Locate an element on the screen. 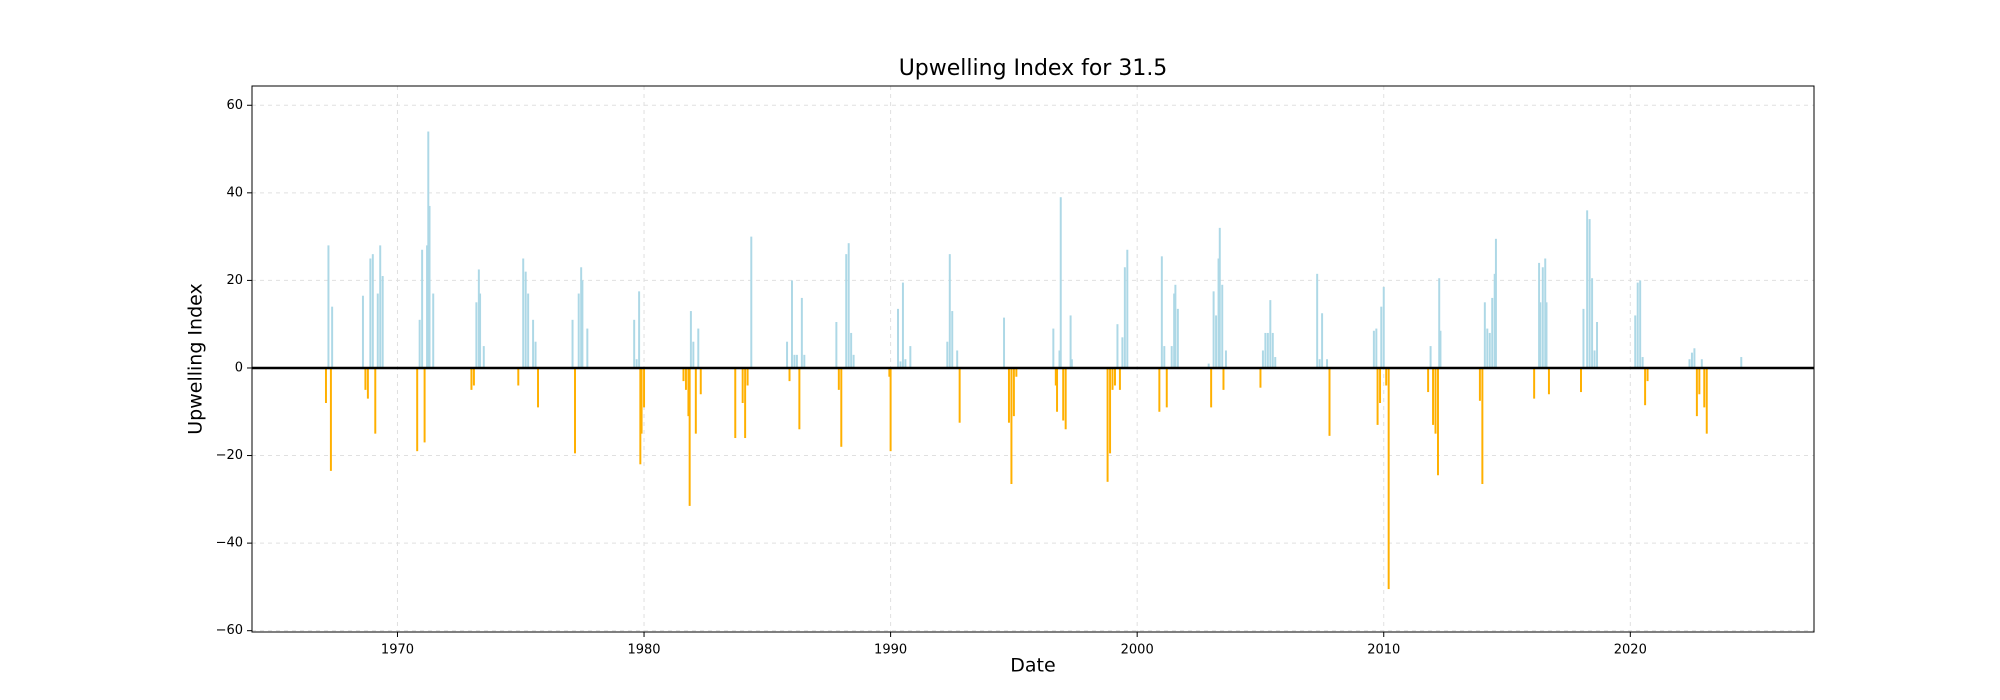  x-axis-label: Date is located at coordinates (1032, 666).